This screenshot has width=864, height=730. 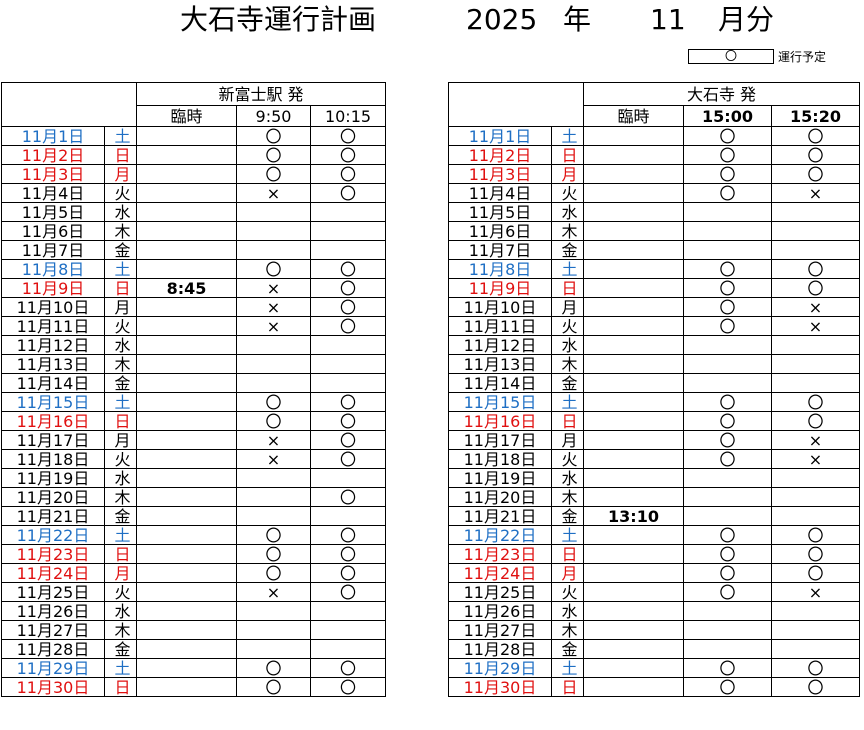 What do you see at coordinates (500, 269) in the screenshot?
I see `date-cell: 11月8日` at bounding box center [500, 269].